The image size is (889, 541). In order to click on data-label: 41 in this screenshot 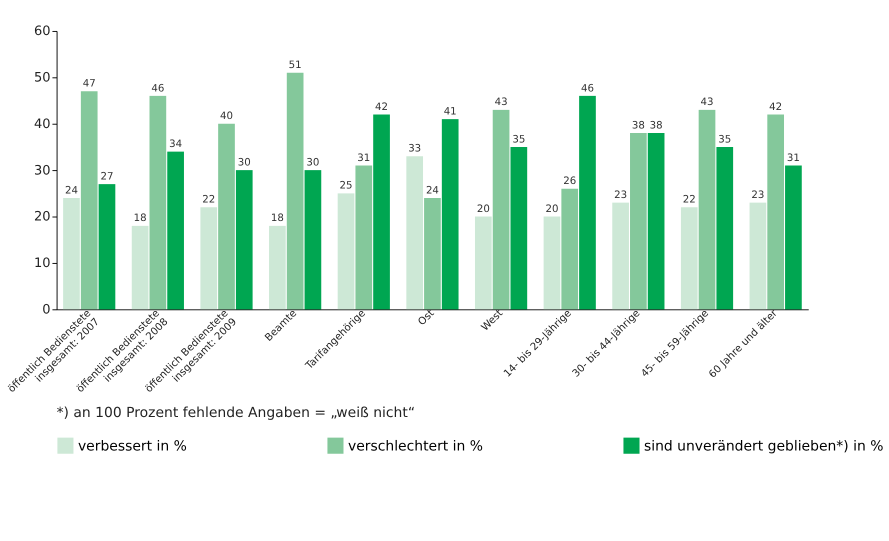, I will do `click(450, 112)`.